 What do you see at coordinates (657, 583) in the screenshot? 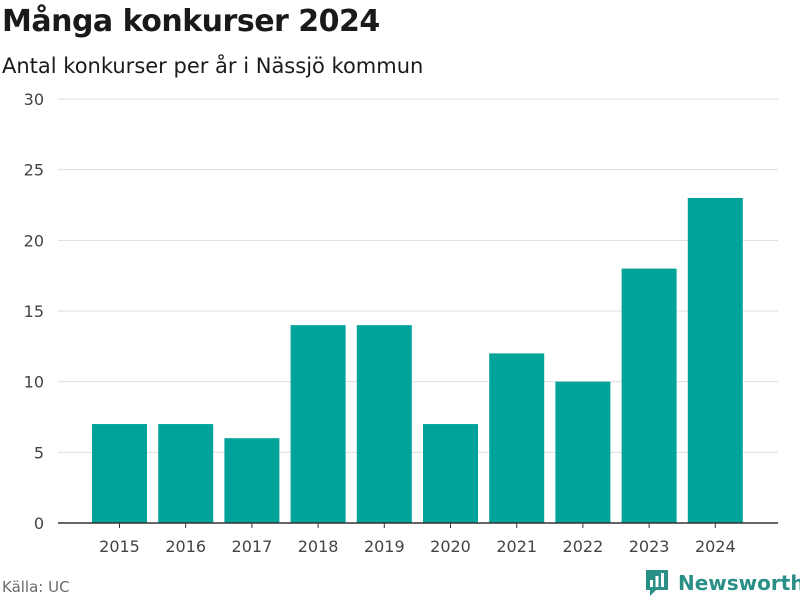
I see `newsworthy-logo-icon` at bounding box center [657, 583].